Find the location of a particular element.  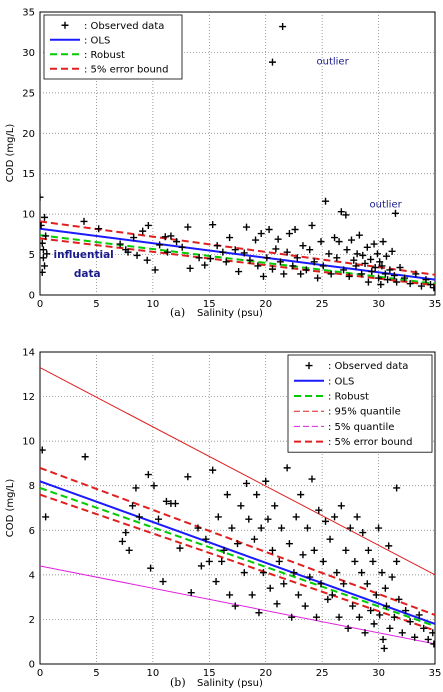

legend-label-b: : 5% quantile is located at coordinates (361, 427).